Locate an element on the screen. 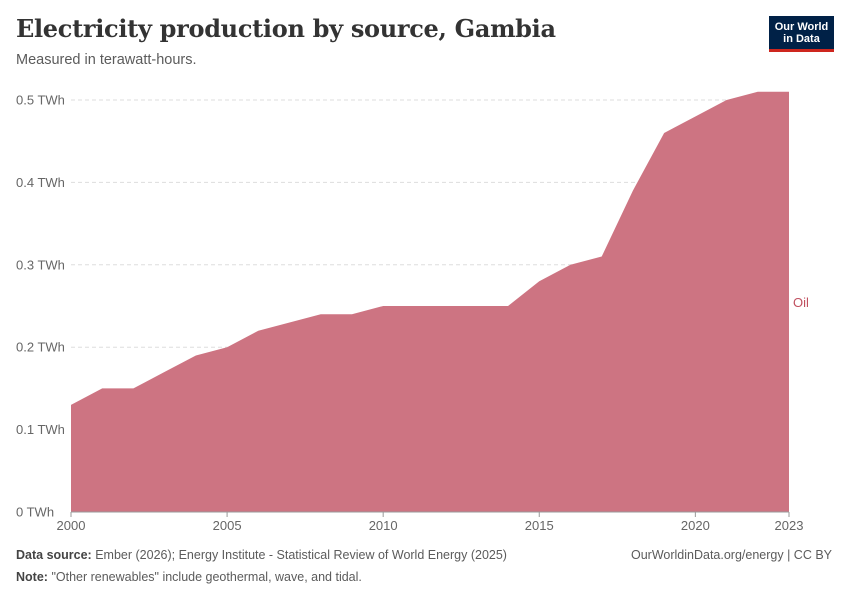 This screenshot has height=600, width=850. note-label: Note: is located at coordinates (32, 577).